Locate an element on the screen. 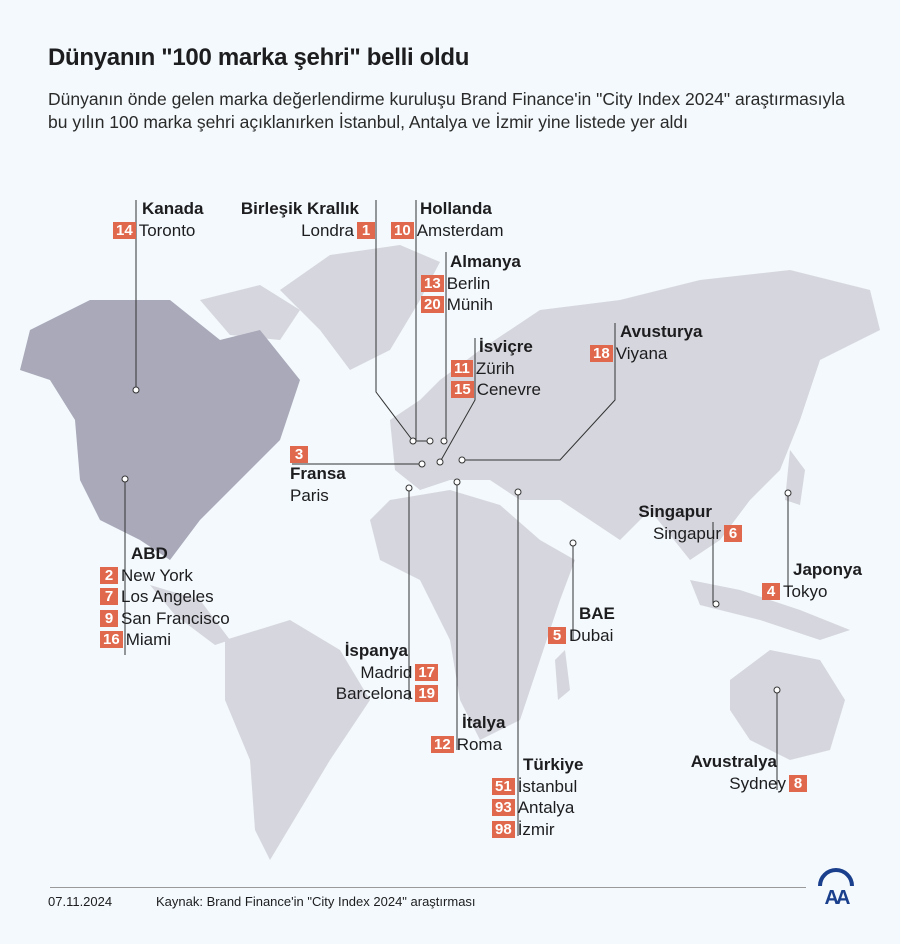 The image size is (900, 944). rank-badge: 11 is located at coordinates (462, 368).